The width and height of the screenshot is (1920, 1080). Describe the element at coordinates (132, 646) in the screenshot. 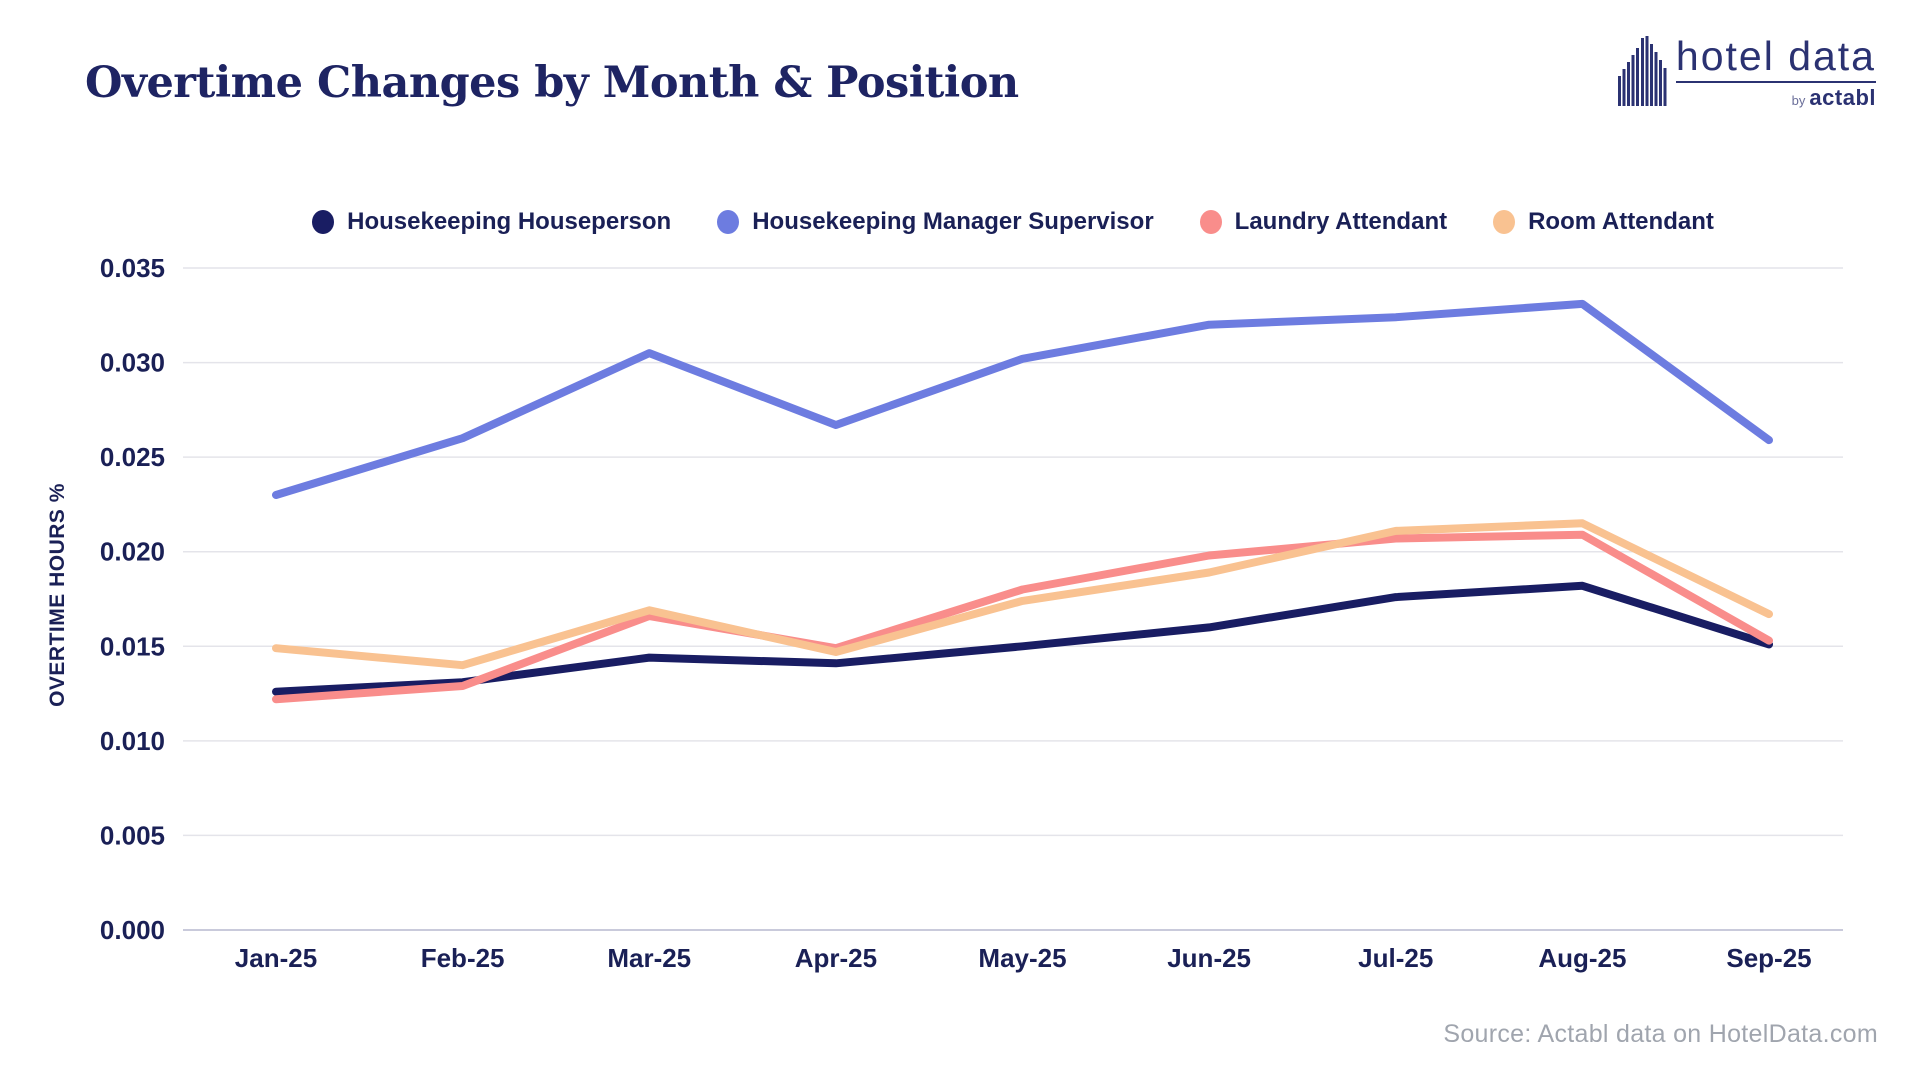

I see `y-tick-label: 0.015` at that location.